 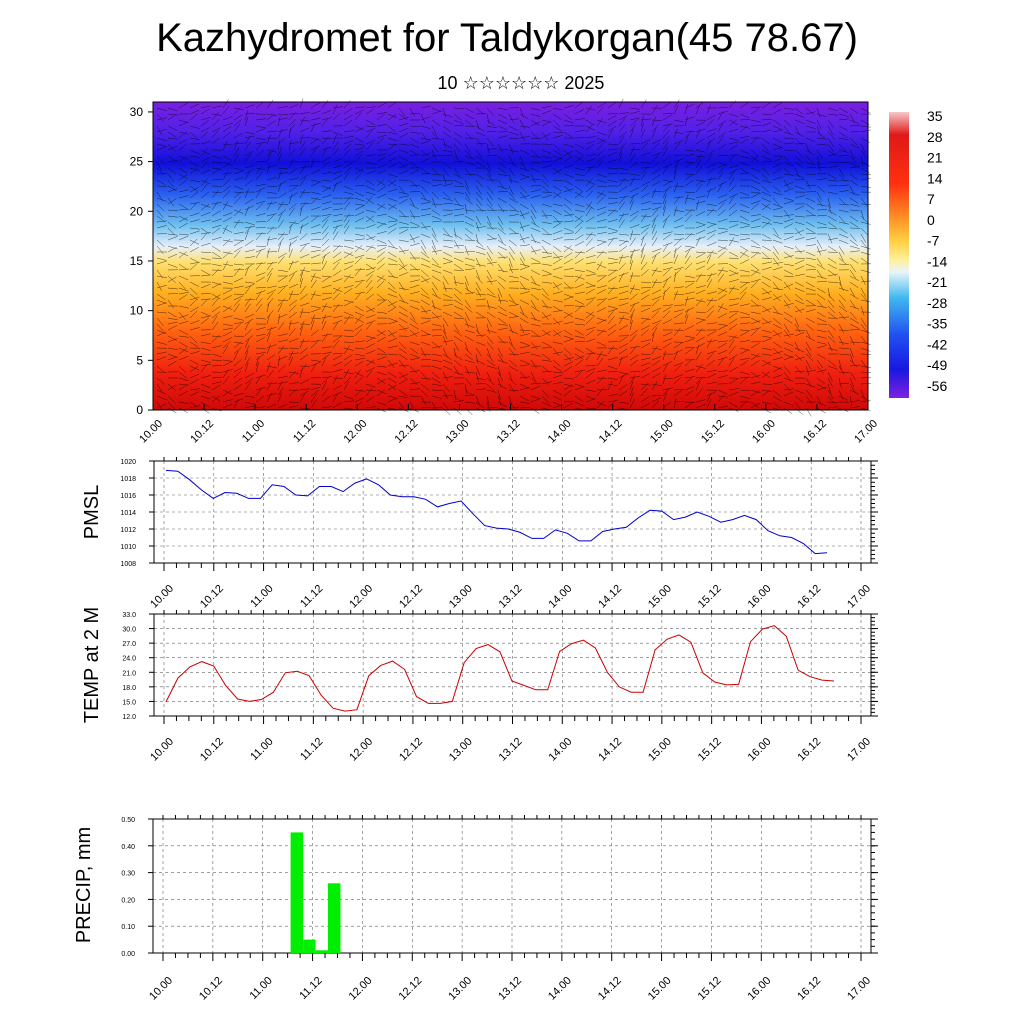 What do you see at coordinates (128, 513) in the screenshot?
I see `y-tick-label: 1014` at bounding box center [128, 513].